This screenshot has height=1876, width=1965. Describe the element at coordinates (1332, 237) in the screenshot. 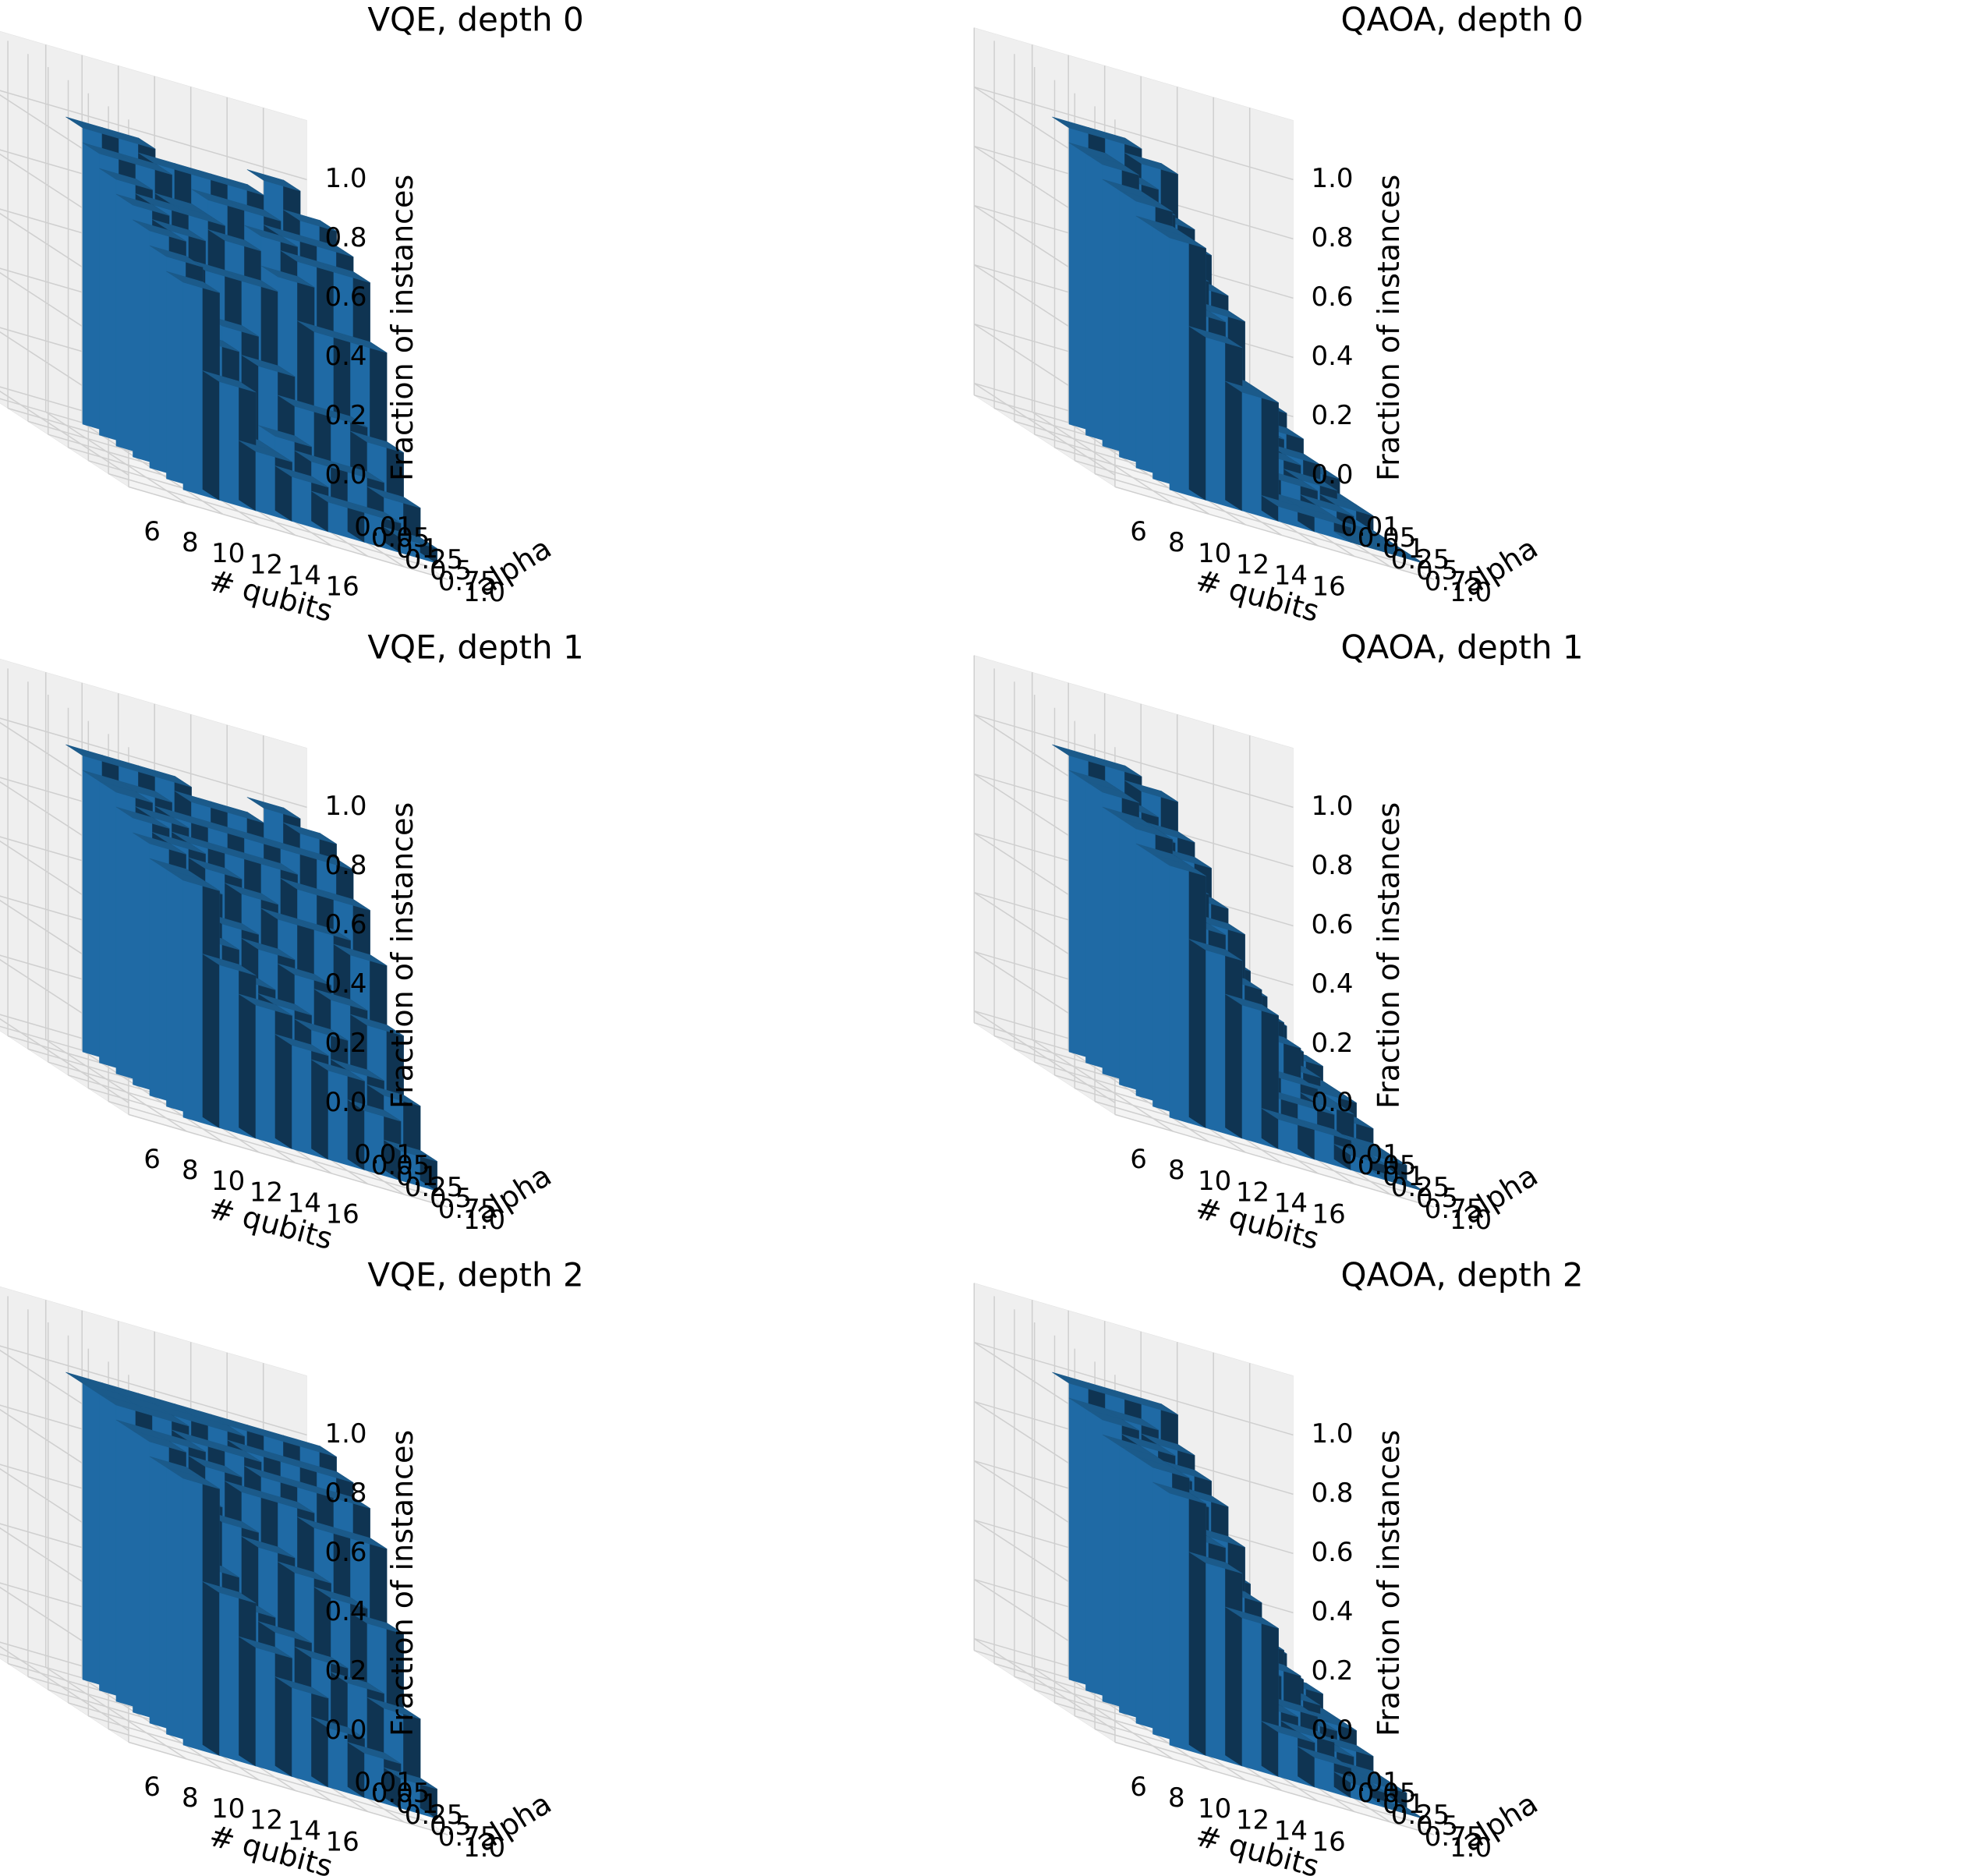

I see `z-tick-label: 0.8` at that location.